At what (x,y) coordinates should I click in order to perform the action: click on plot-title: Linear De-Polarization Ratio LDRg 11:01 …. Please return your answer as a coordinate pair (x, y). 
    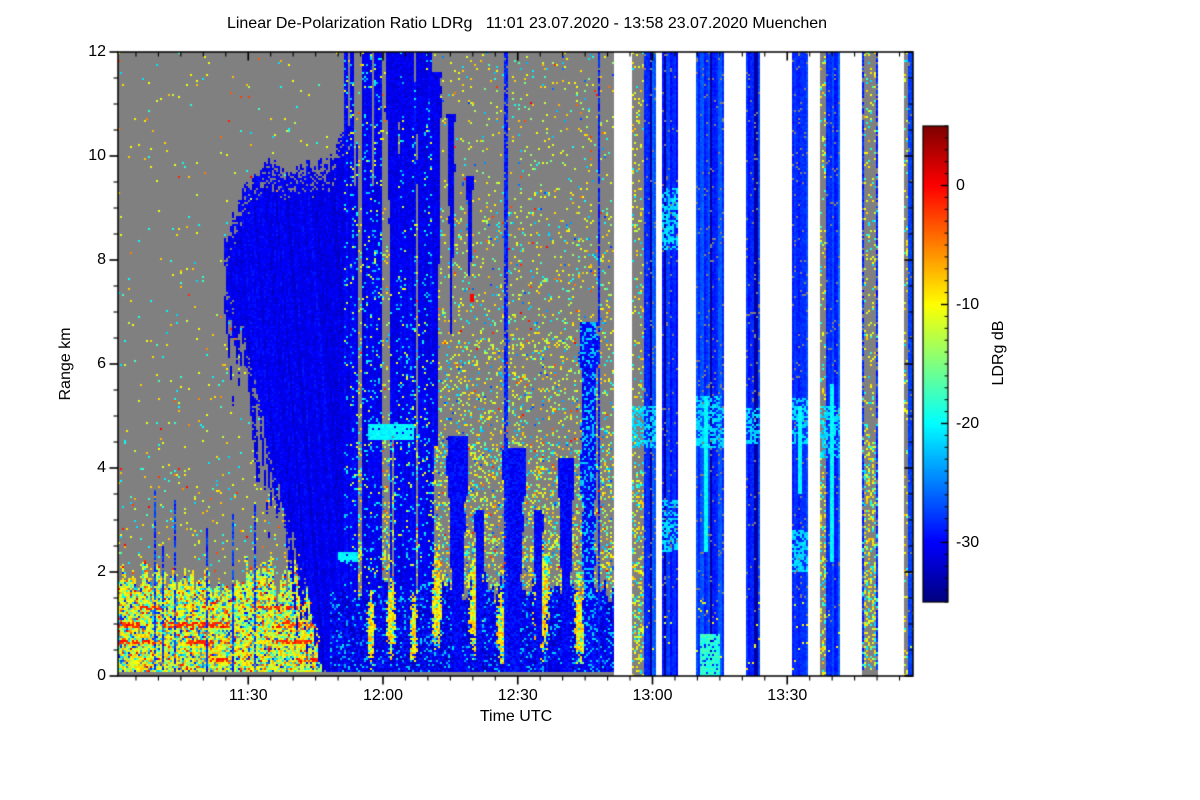
    Looking at the image, I should click on (527, 23).